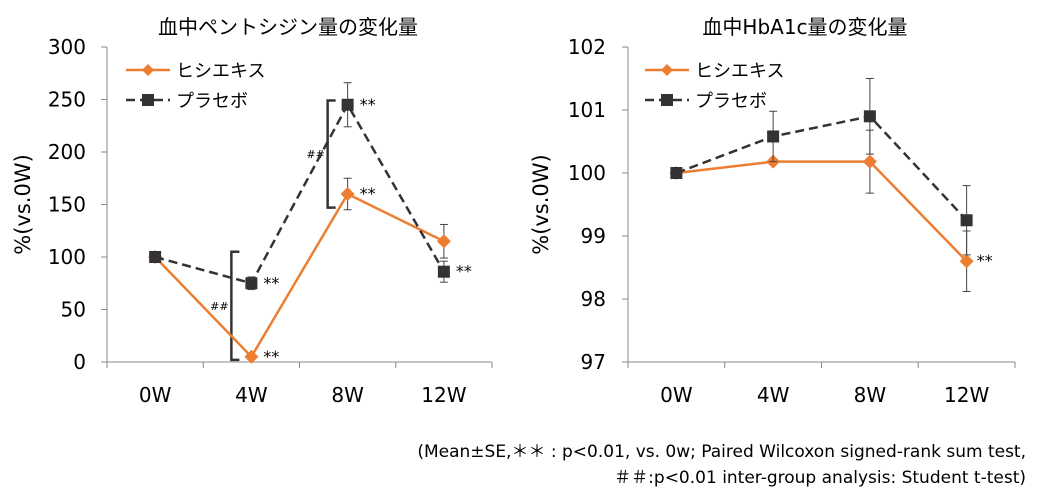 The height and width of the screenshot is (503, 1048). I want to click on chart2-series-placebo-line, so click(821, 168).